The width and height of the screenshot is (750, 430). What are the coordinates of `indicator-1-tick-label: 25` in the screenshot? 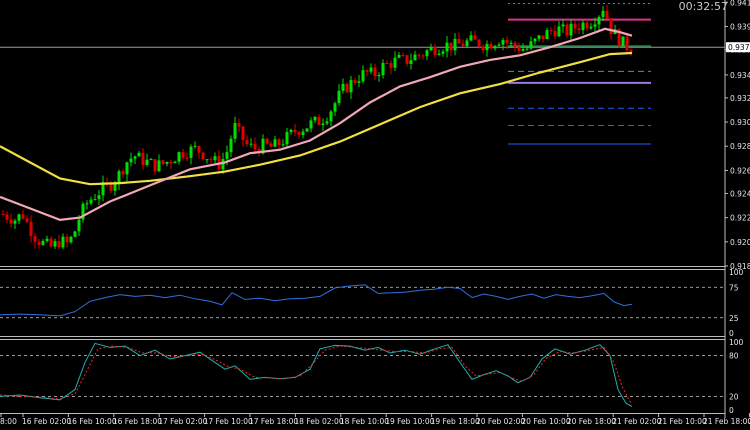 It's located at (734, 318).